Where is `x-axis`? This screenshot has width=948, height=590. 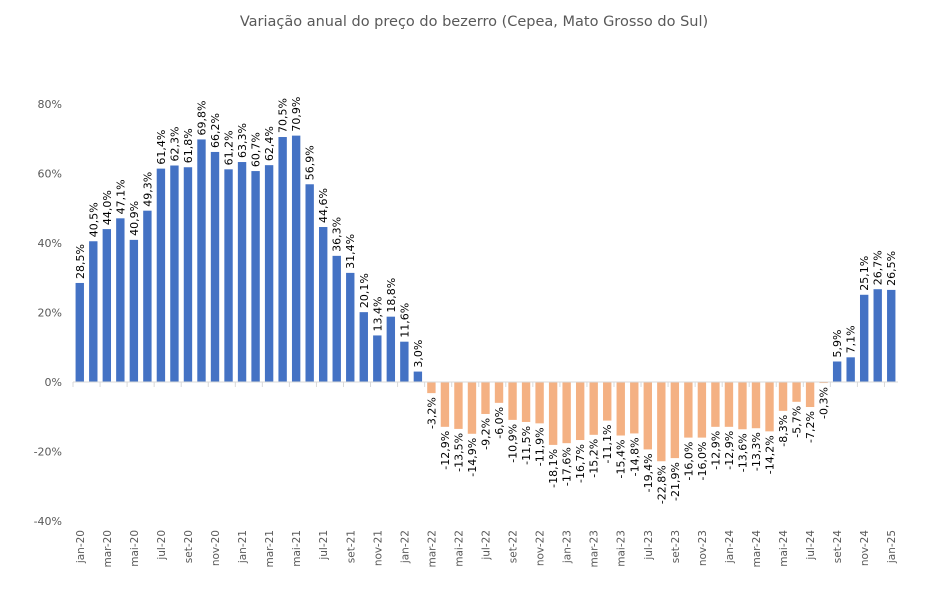 x-axis is located at coordinates (485, 384).